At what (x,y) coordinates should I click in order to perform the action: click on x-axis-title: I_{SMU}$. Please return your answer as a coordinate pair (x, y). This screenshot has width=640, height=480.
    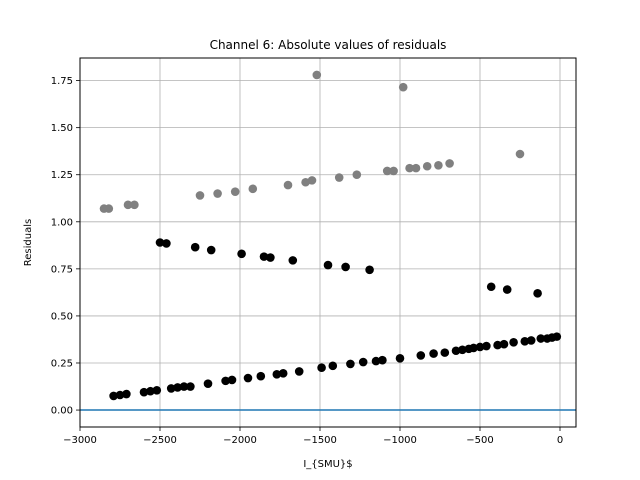
    Looking at the image, I should click on (327, 464).